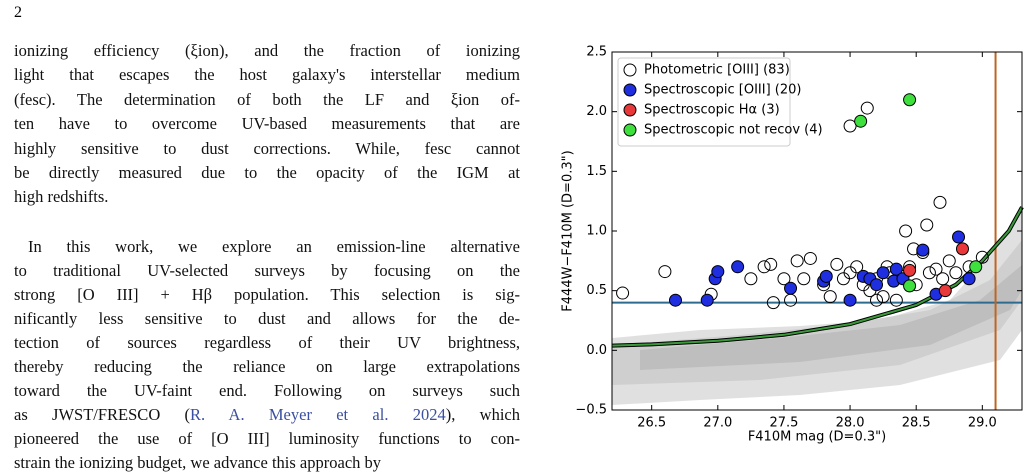 The height and width of the screenshot is (473, 1028). Describe the element at coordinates (916, 423) in the screenshot. I see `x-tick-label: 28.5` at that location.